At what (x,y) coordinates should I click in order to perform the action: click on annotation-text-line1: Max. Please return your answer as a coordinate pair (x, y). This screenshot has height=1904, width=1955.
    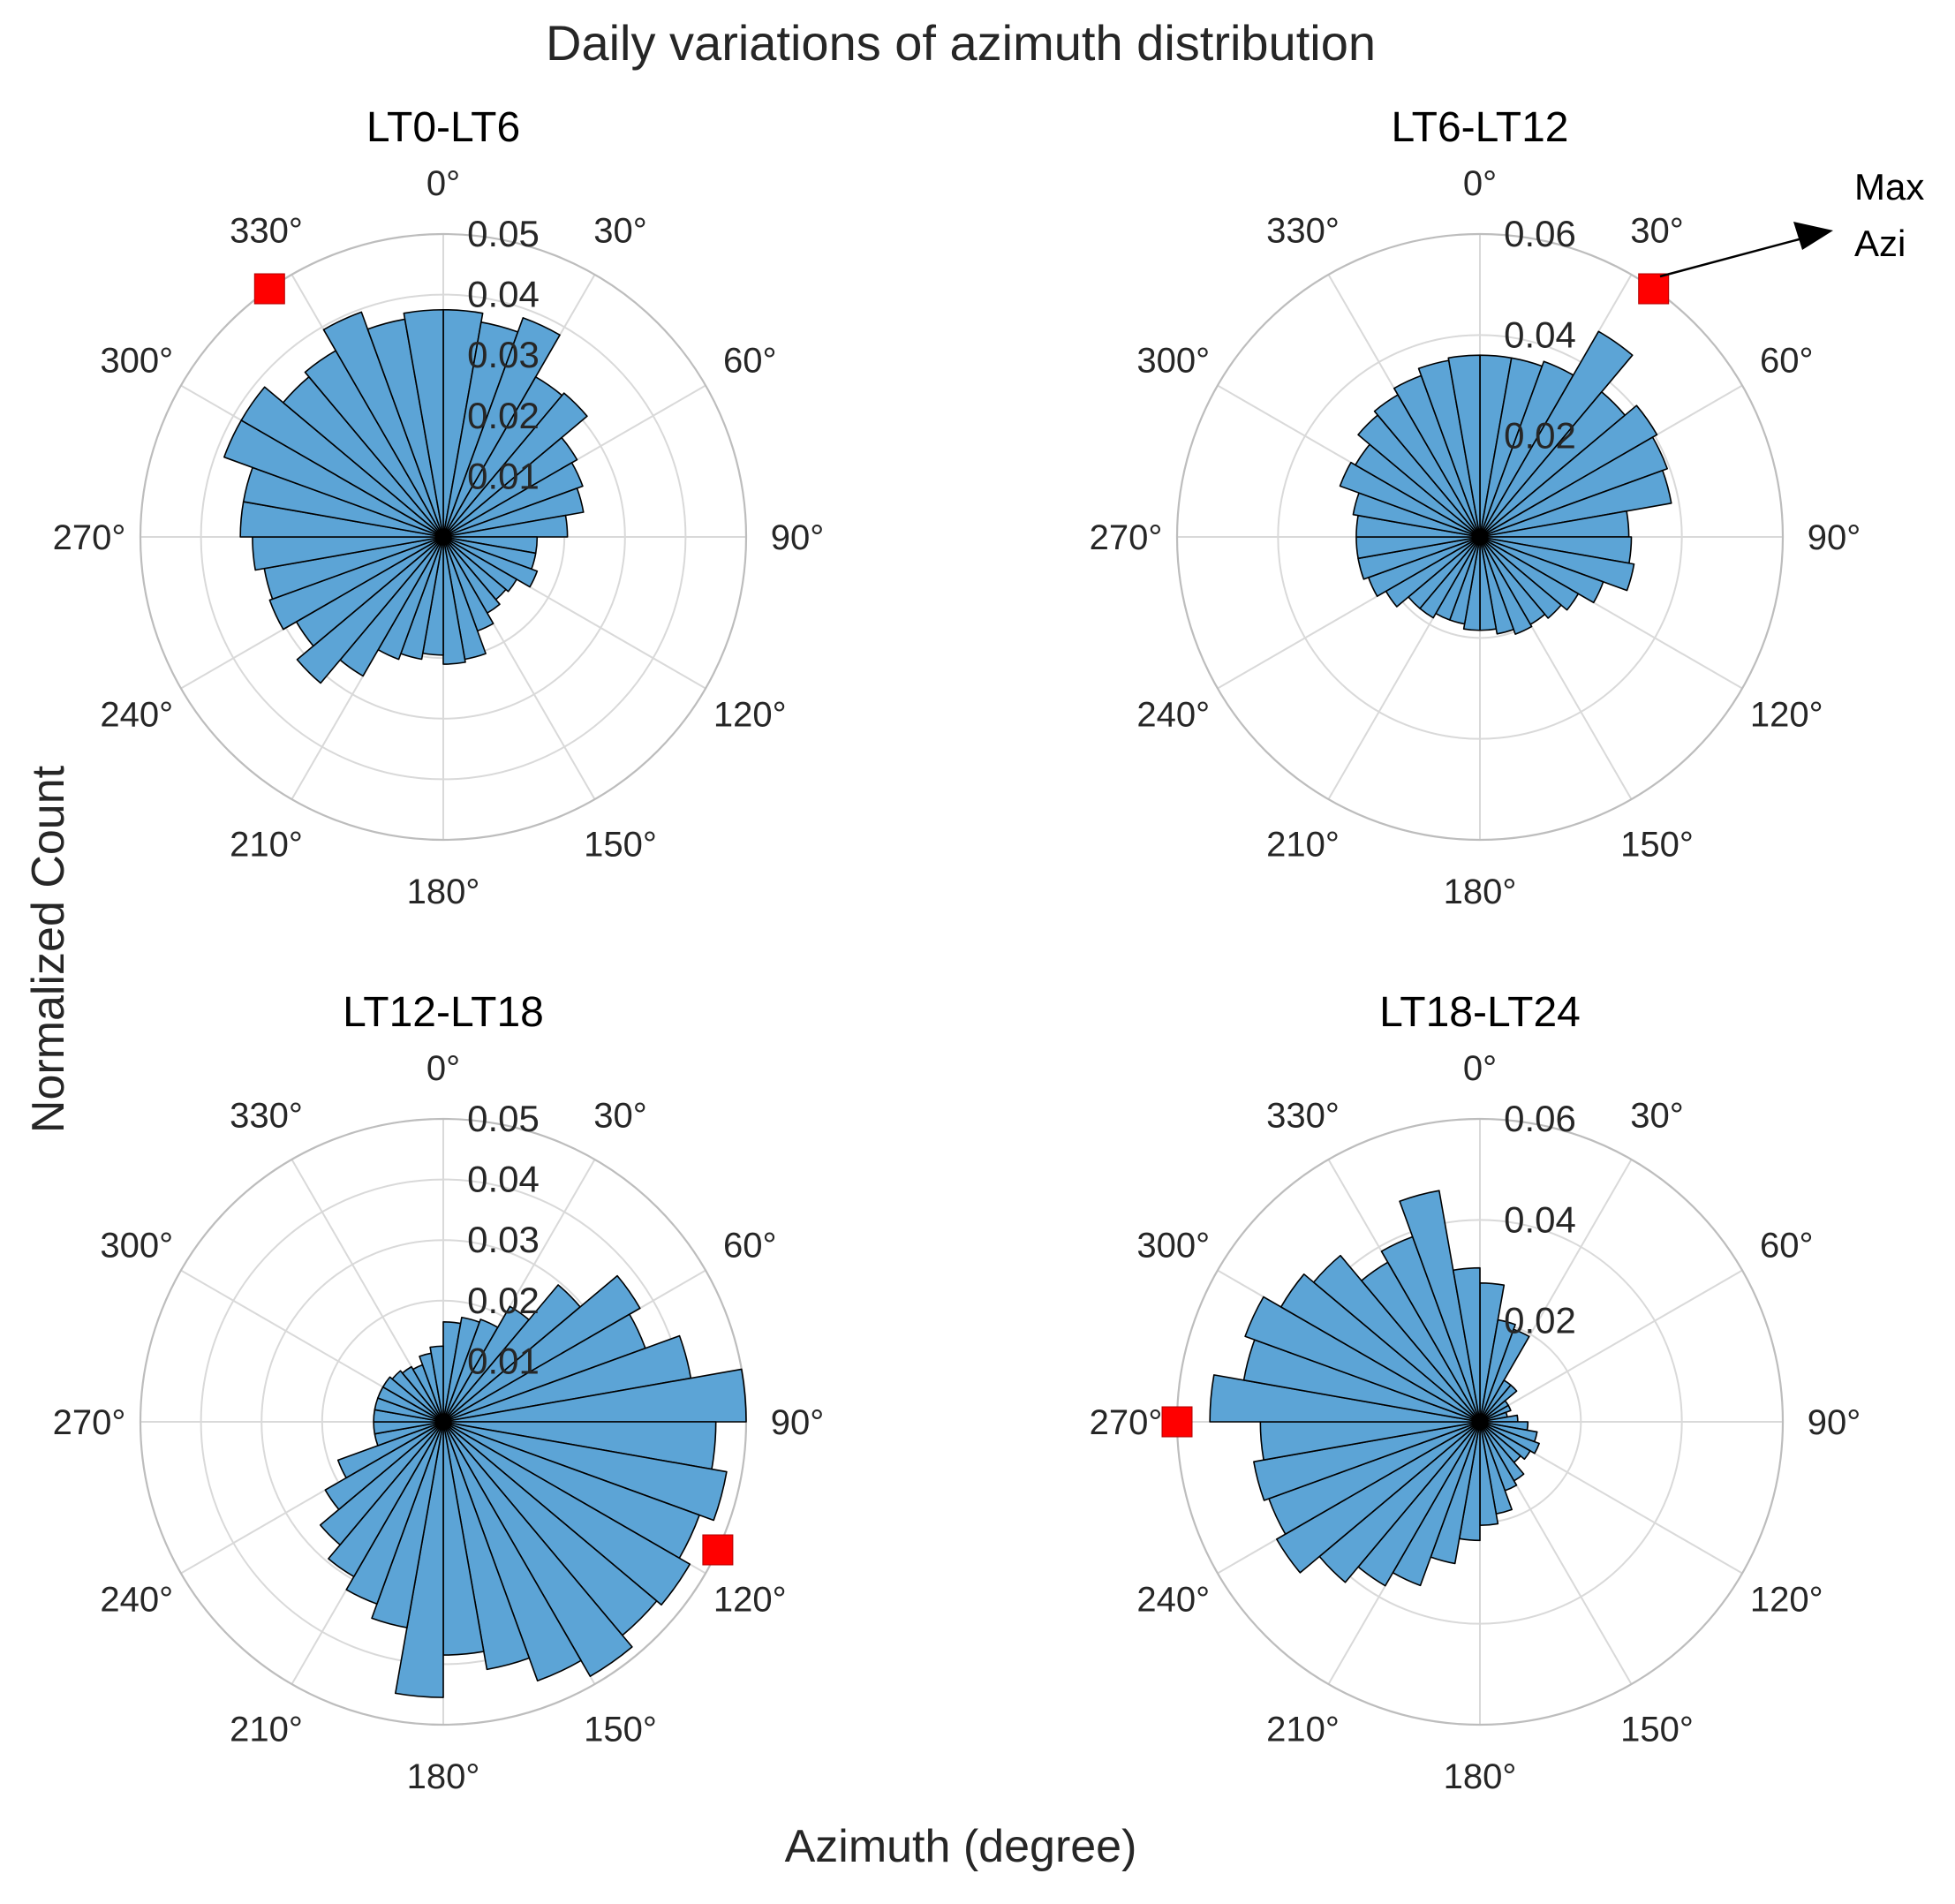
    Looking at the image, I should click on (1889, 187).